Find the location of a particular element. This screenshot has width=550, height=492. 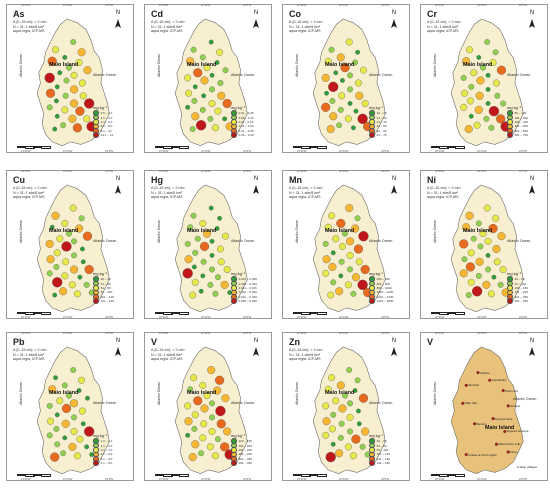

legend-row: 251 – 350 is located at coordinates (524, 301).